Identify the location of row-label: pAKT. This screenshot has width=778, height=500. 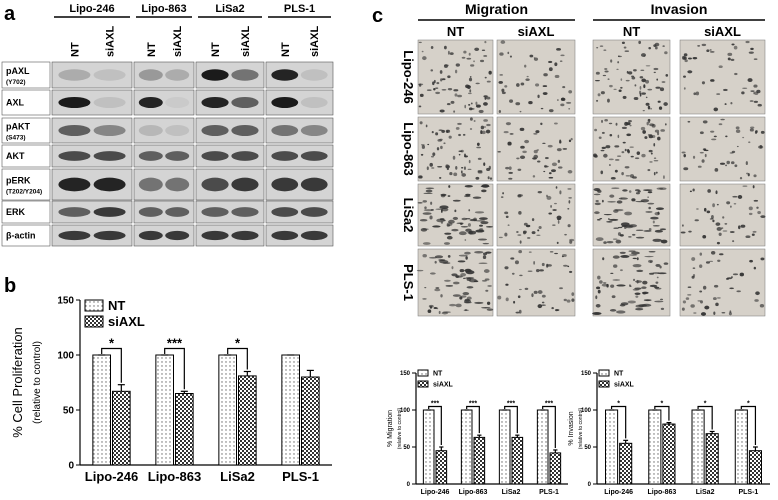
(18, 127).